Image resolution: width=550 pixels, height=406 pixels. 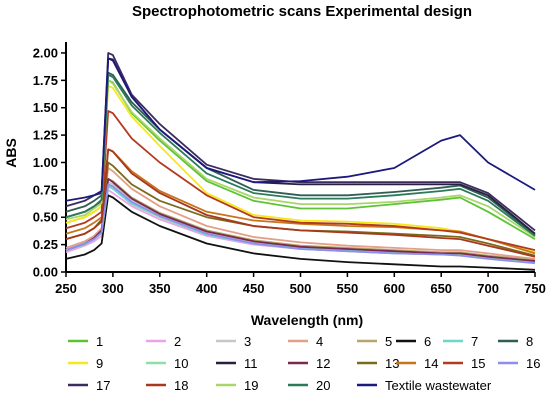 What do you see at coordinates (113, 288) in the screenshot?
I see `x-tick-label: 300` at bounding box center [113, 288].